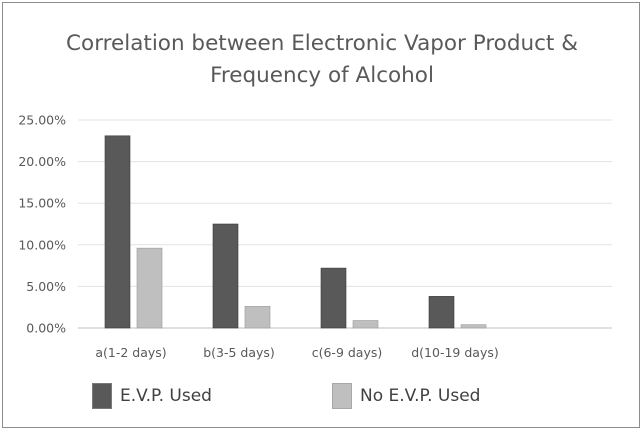 This screenshot has width=644, height=432. Describe the element at coordinates (420, 396) in the screenshot. I see `legend-label-no-evp-used: No E.V.P. Used` at that location.